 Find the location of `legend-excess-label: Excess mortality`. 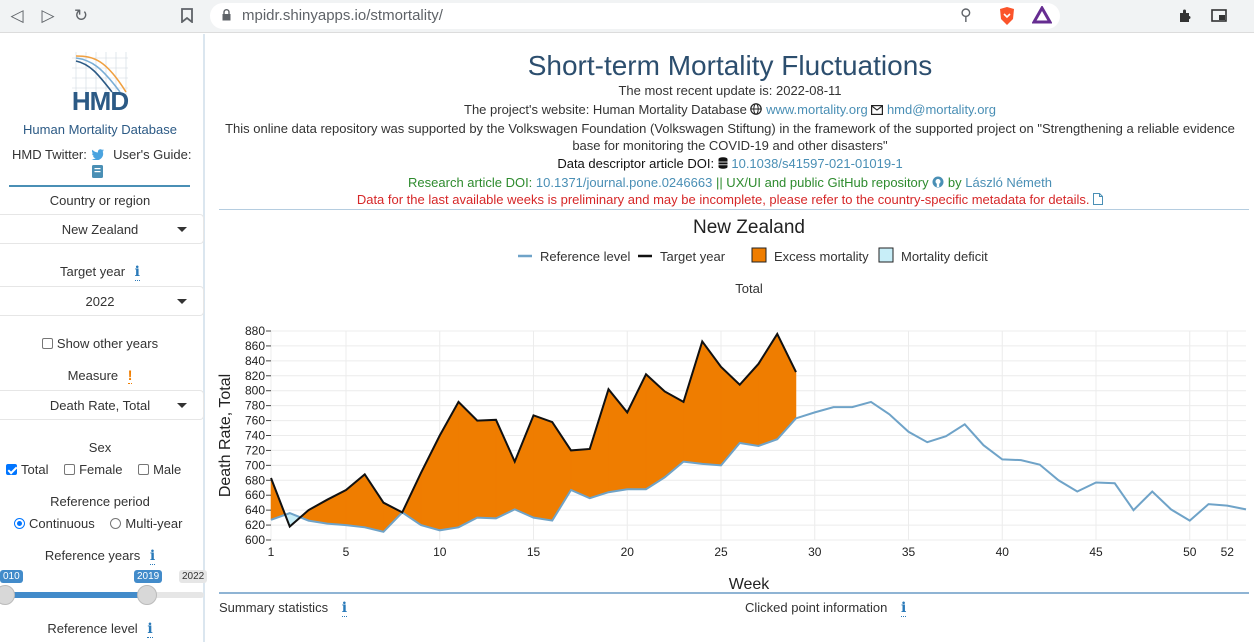

legend-excess-label: Excess mortality is located at coordinates (821, 256).